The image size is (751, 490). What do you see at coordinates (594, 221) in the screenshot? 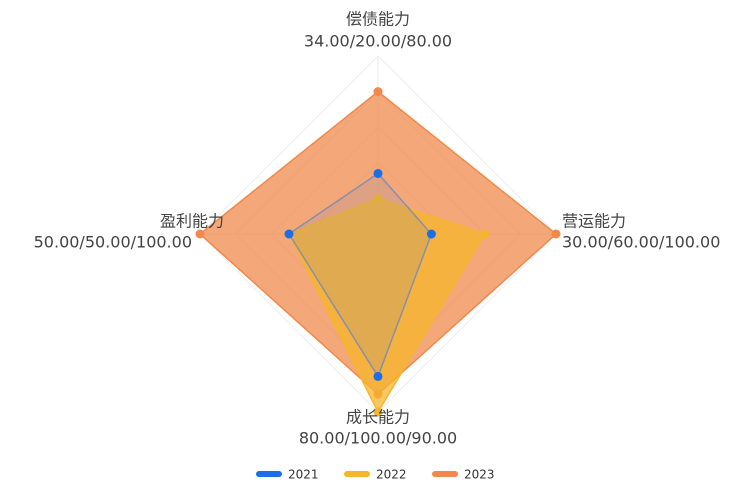
I see `indicator-name: 营运能力` at bounding box center [594, 221].